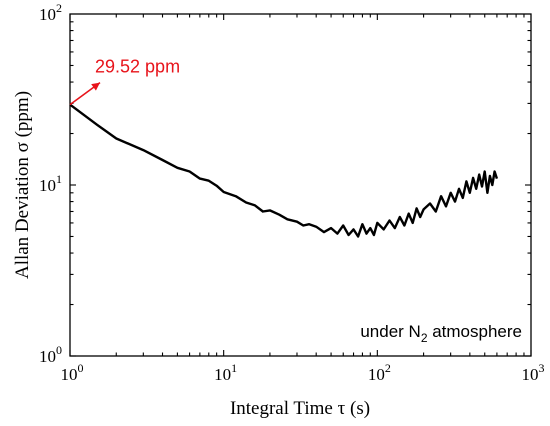 Image resolution: width=550 pixels, height=426 pixels. I want to click on x-tick-label: 10¹, so click(225, 372).